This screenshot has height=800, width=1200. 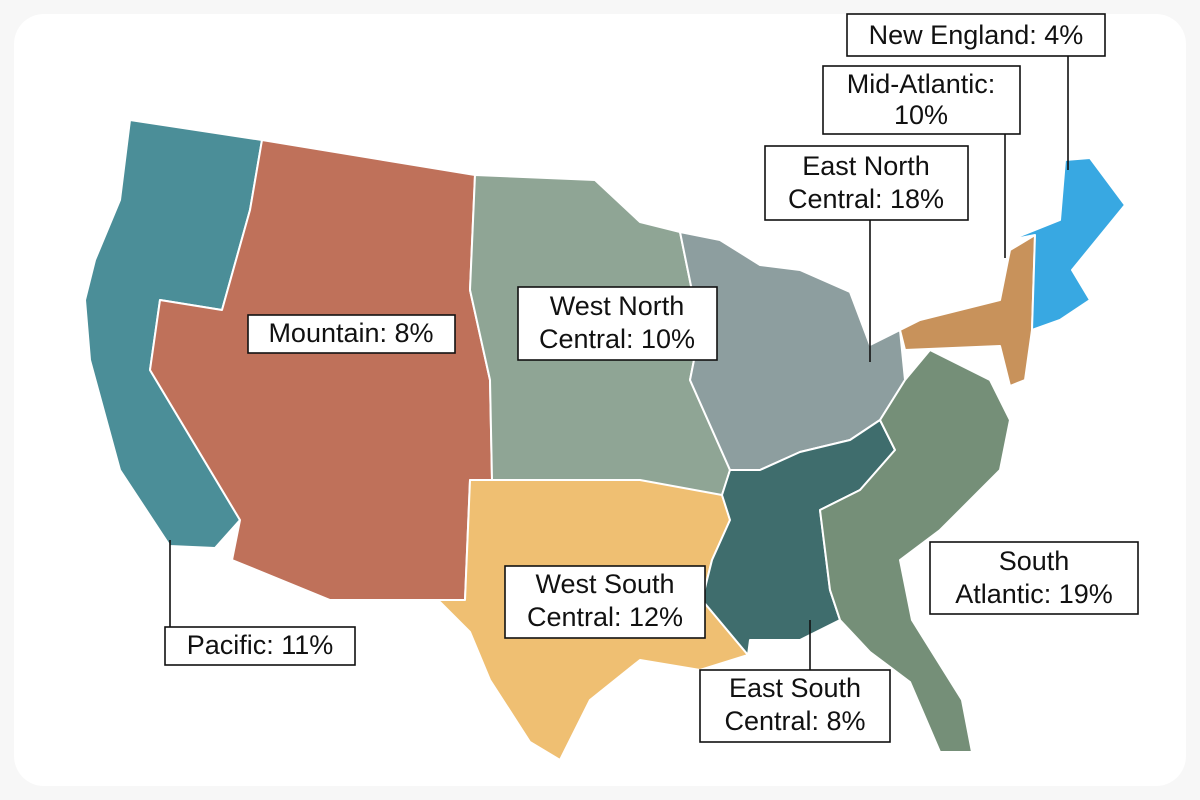 What do you see at coordinates (617, 339) in the screenshot?
I see `region-label: Central: 10%` at bounding box center [617, 339].